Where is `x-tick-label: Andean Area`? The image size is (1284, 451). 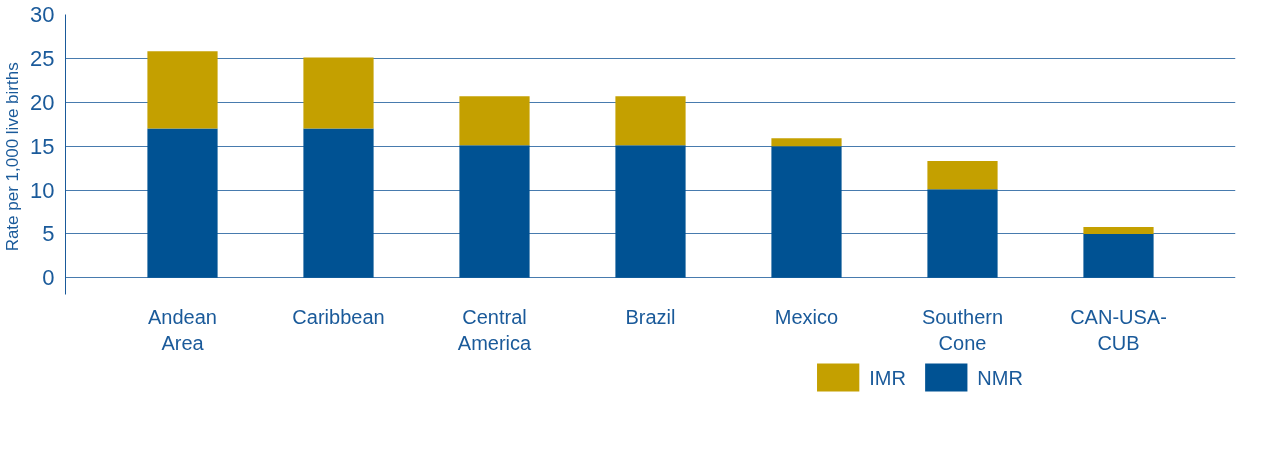
x-tick-label: Andean Area is located at coordinates (182, 329).